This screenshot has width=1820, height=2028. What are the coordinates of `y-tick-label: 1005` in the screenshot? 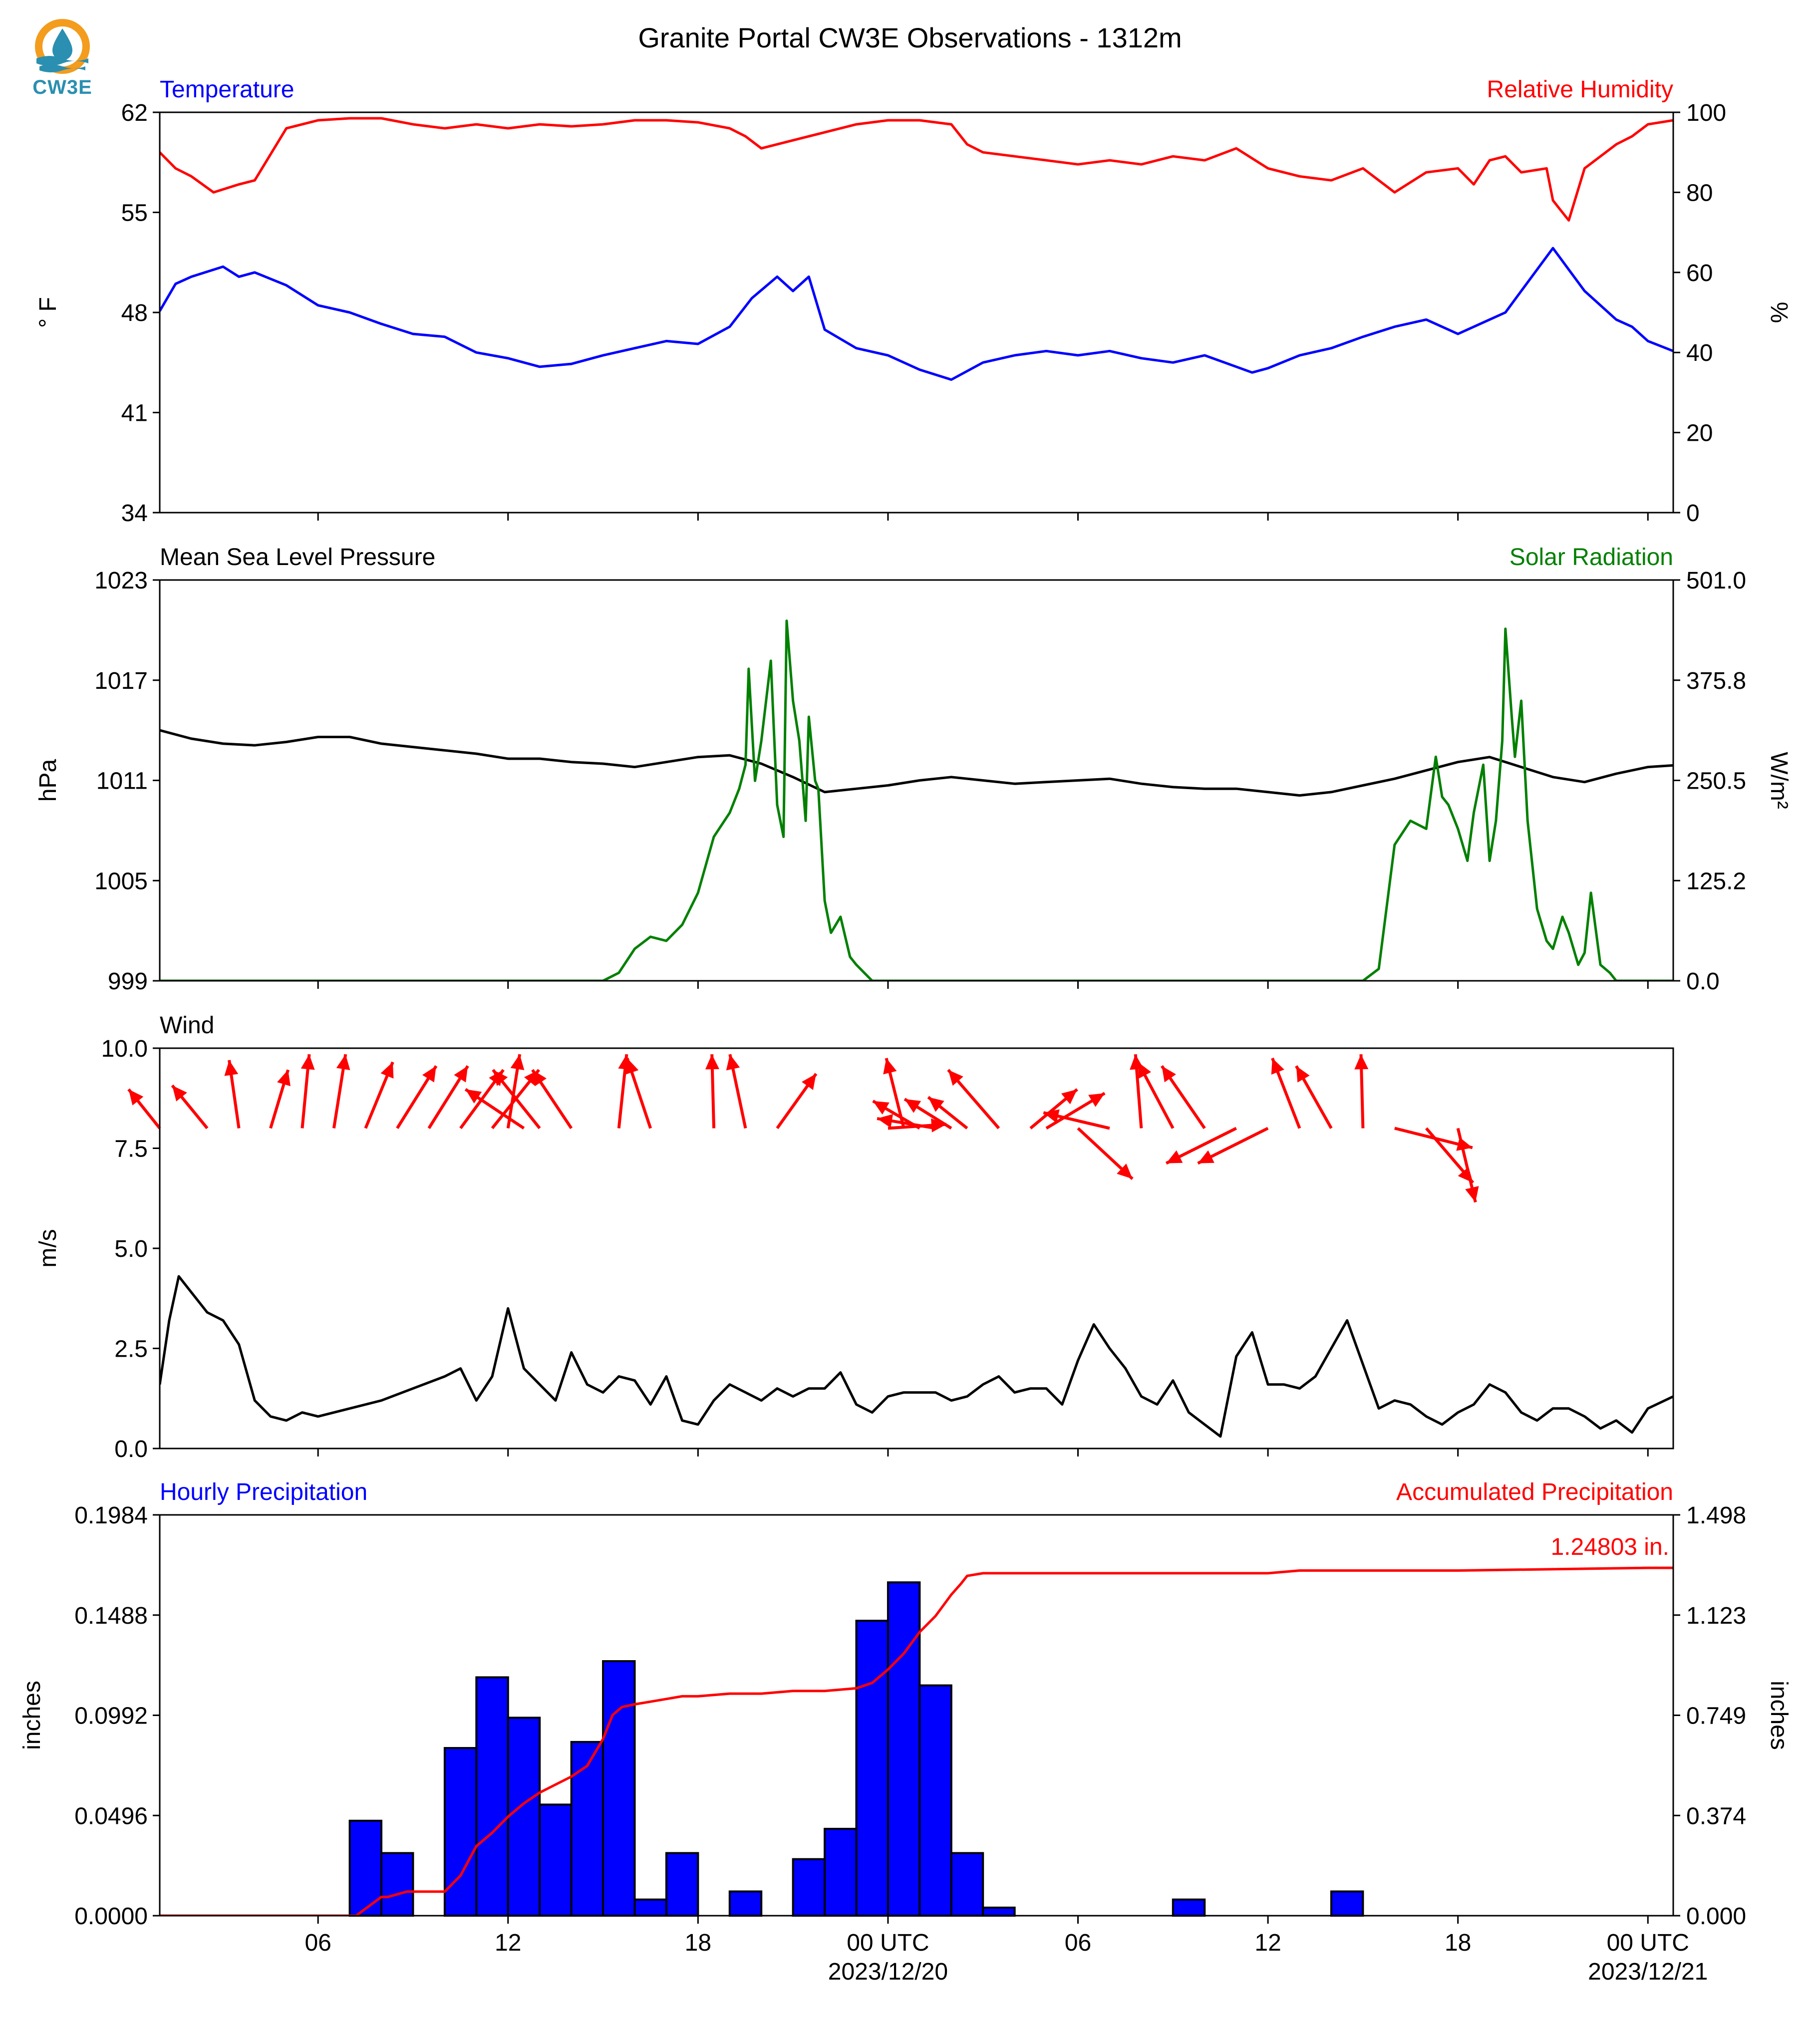 It's located at (121, 881).